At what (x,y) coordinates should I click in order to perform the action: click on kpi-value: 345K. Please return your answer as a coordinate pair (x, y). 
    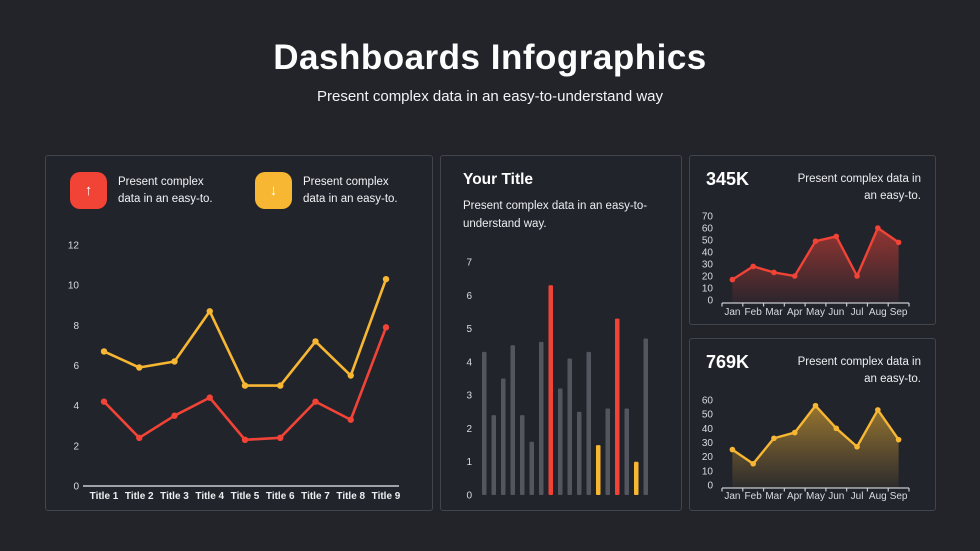
    Looking at the image, I should click on (728, 179).